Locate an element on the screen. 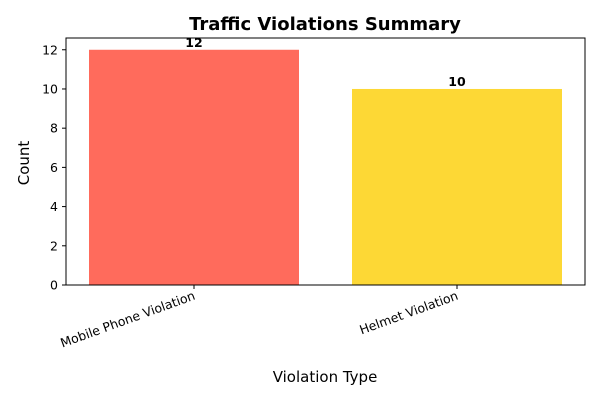  chart-title: Traffic Violations Summary is located at coordinates (325, 24).